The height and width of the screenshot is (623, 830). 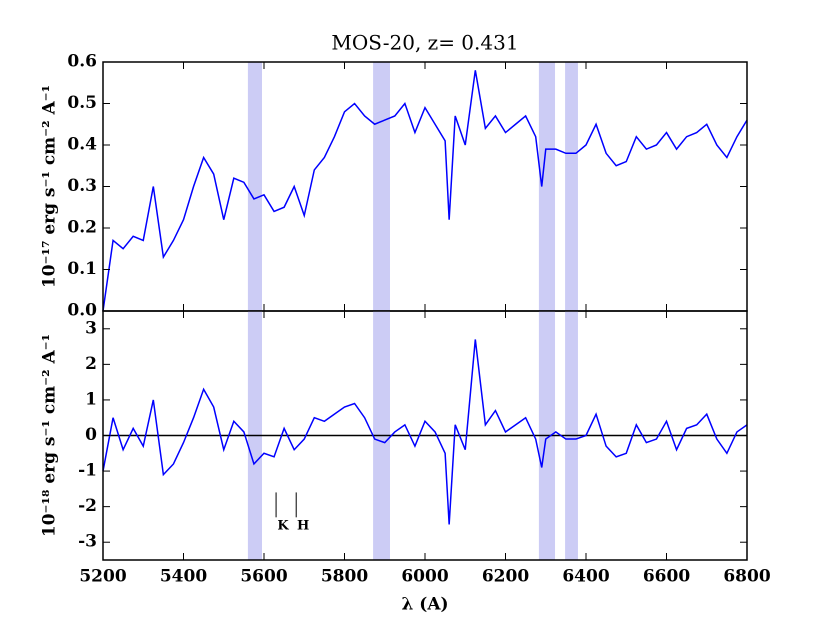 I want to click on y-tick-label: 1, so click(x=91, y=399).